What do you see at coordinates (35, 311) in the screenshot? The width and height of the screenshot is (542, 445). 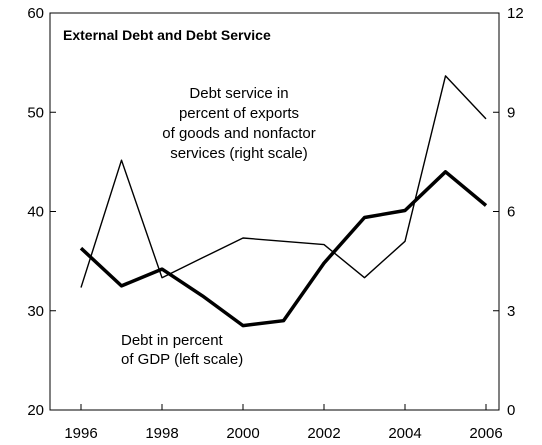 I see `left-tick-label: 30` at bounding box center [35, 311].